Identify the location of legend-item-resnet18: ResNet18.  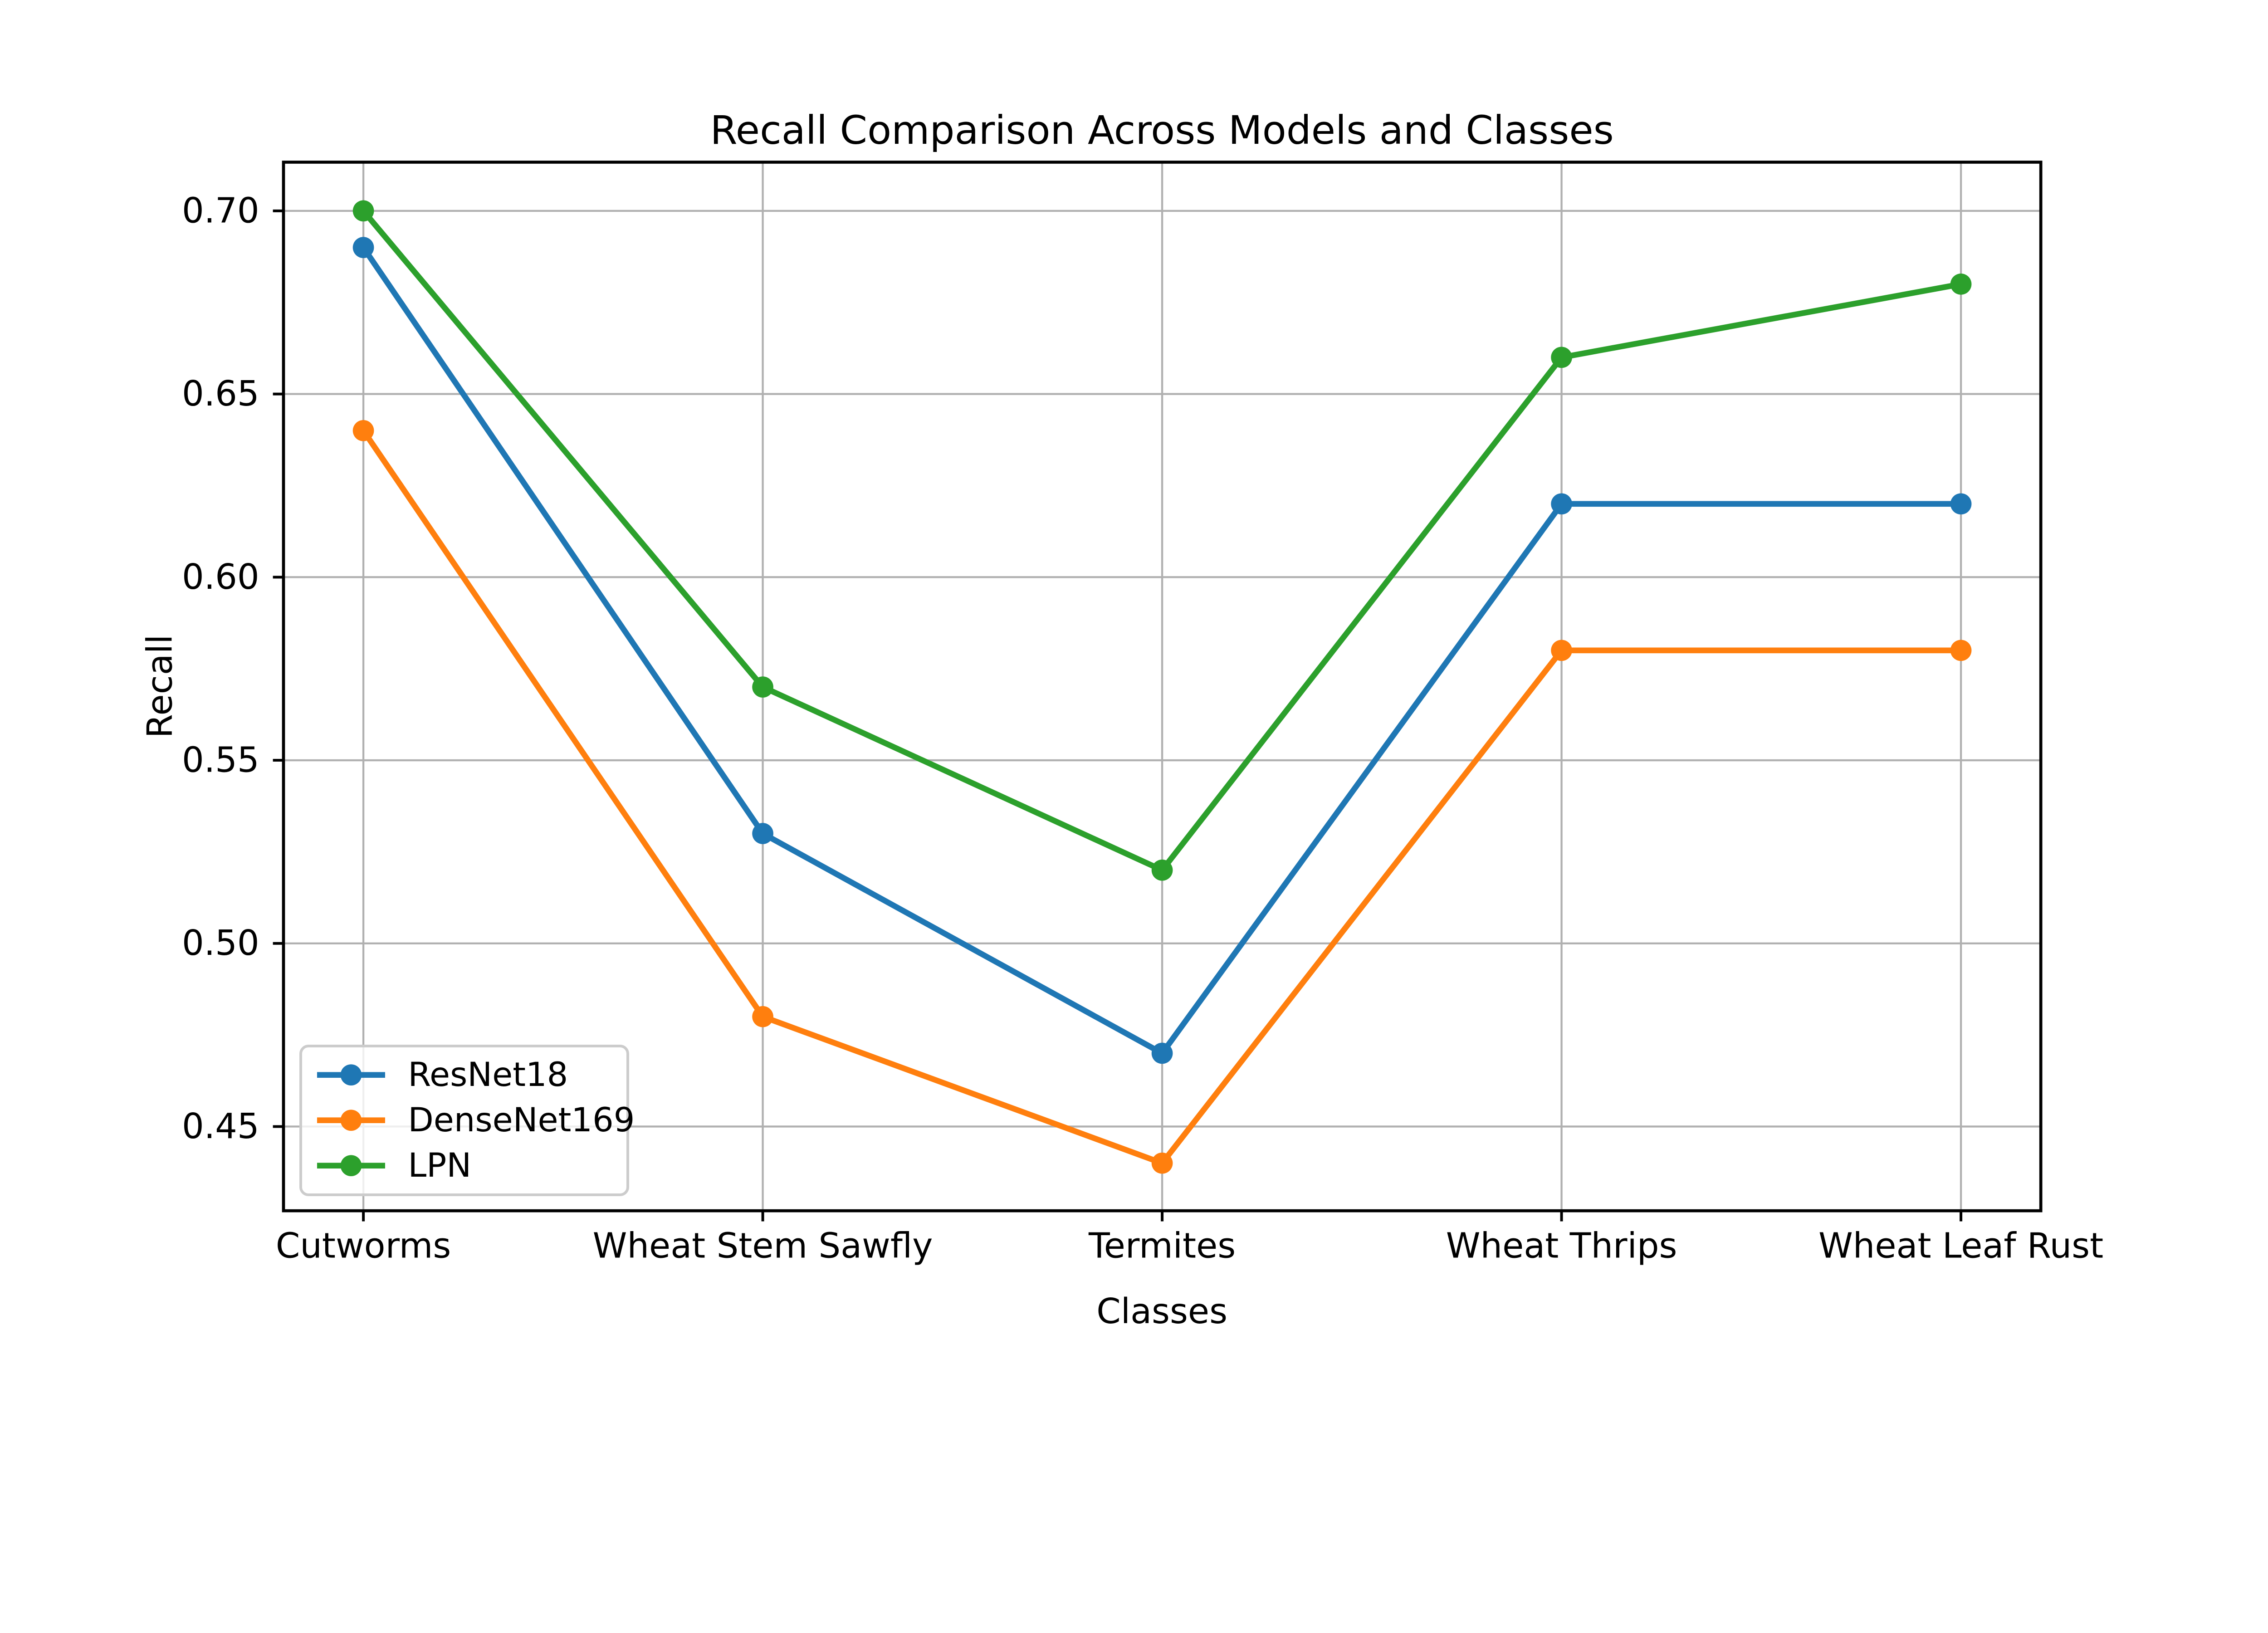
(464, 1074).